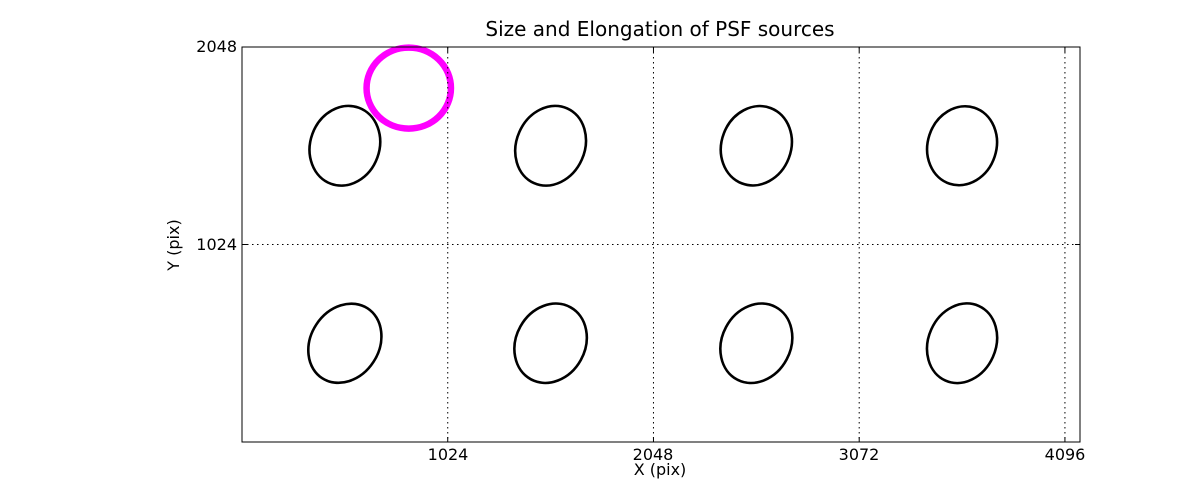 This screenshot has width=1200, height=490. I want to click on x-tick-label-3072: 3072, so click(859, 454).